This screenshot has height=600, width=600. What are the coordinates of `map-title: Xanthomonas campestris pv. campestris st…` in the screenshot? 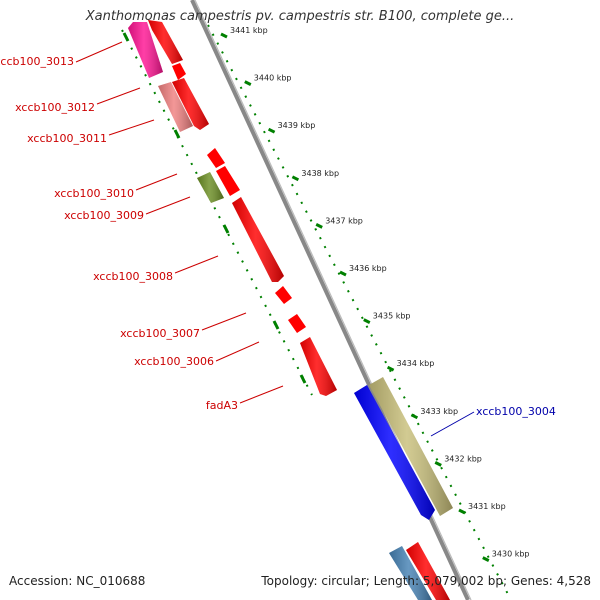 It's located at (300, 16).